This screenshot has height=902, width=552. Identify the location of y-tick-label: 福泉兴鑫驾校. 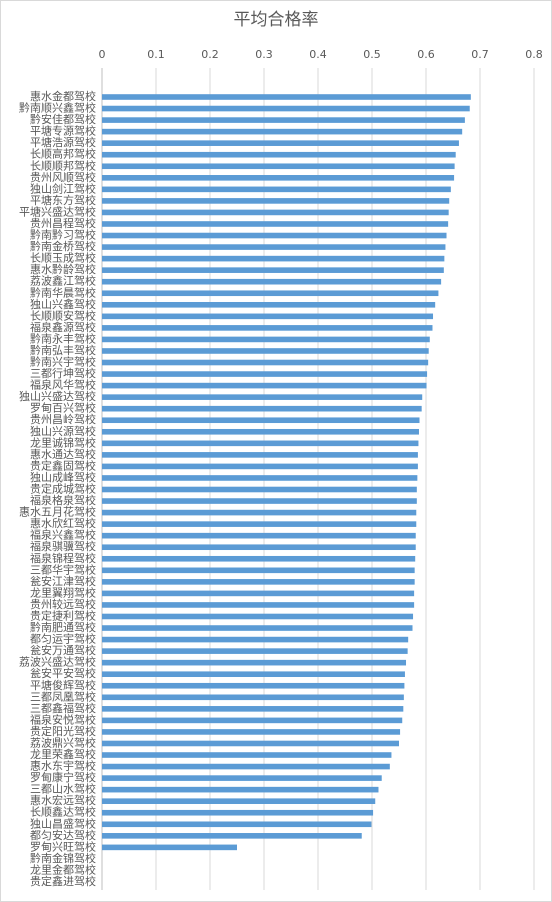
(63, 535).